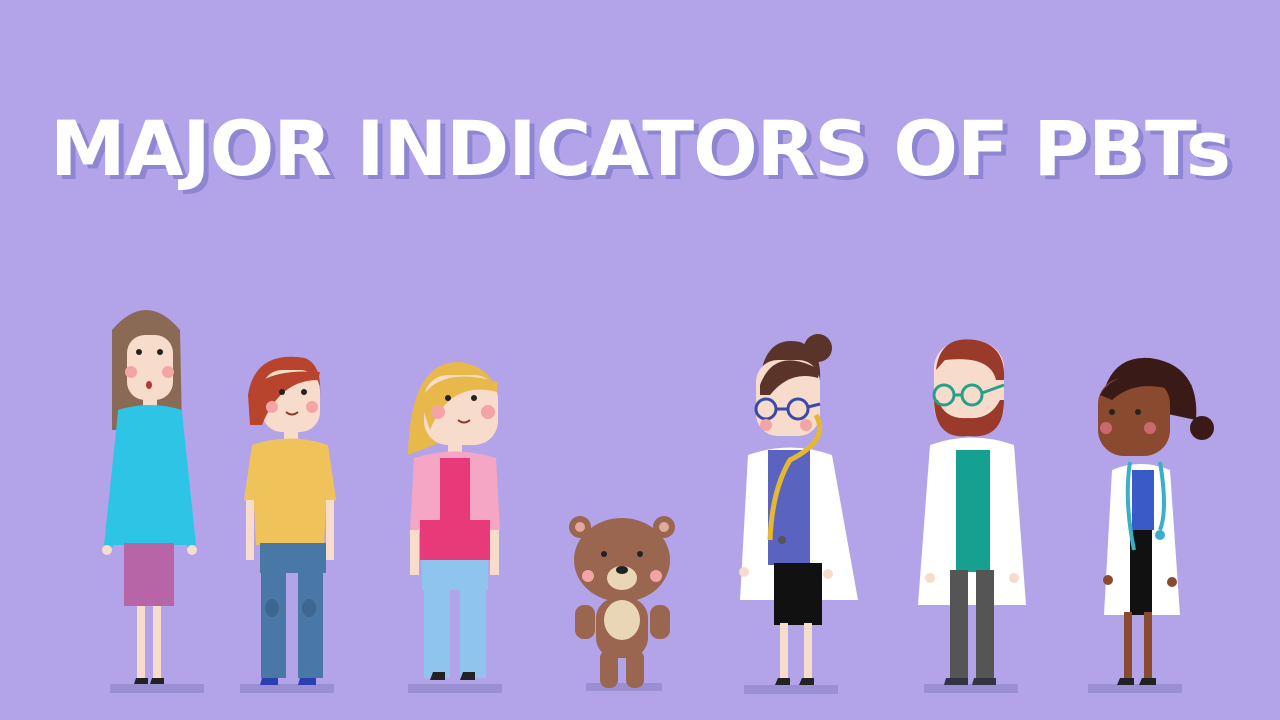  I want to click on doctor-man-beard, so click(972, 512).